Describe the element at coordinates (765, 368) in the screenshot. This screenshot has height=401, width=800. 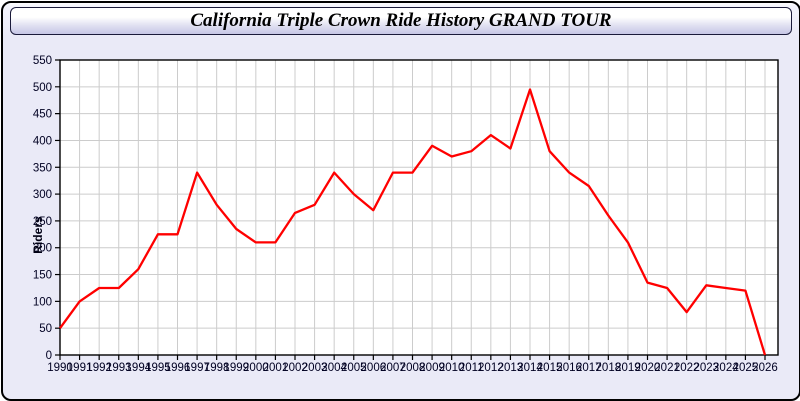
I see `svg-text: 2026` at that location.